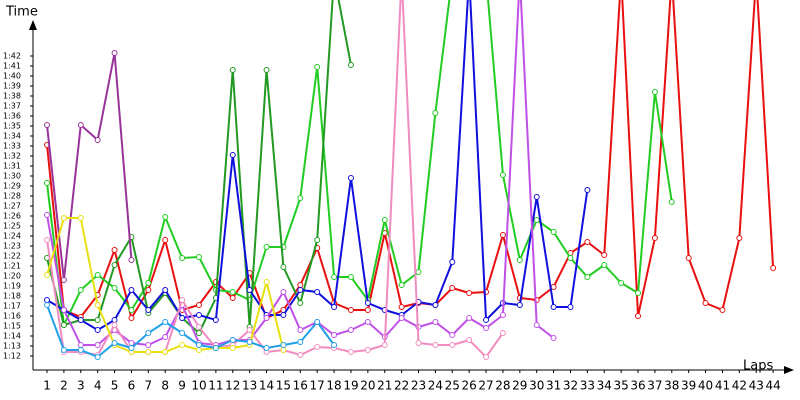 The width and height of the screenshot is (800, 400). Describe the element at coordinates (758, 366) in the screenshot. I see `x-axis-label: Laps` at that location.